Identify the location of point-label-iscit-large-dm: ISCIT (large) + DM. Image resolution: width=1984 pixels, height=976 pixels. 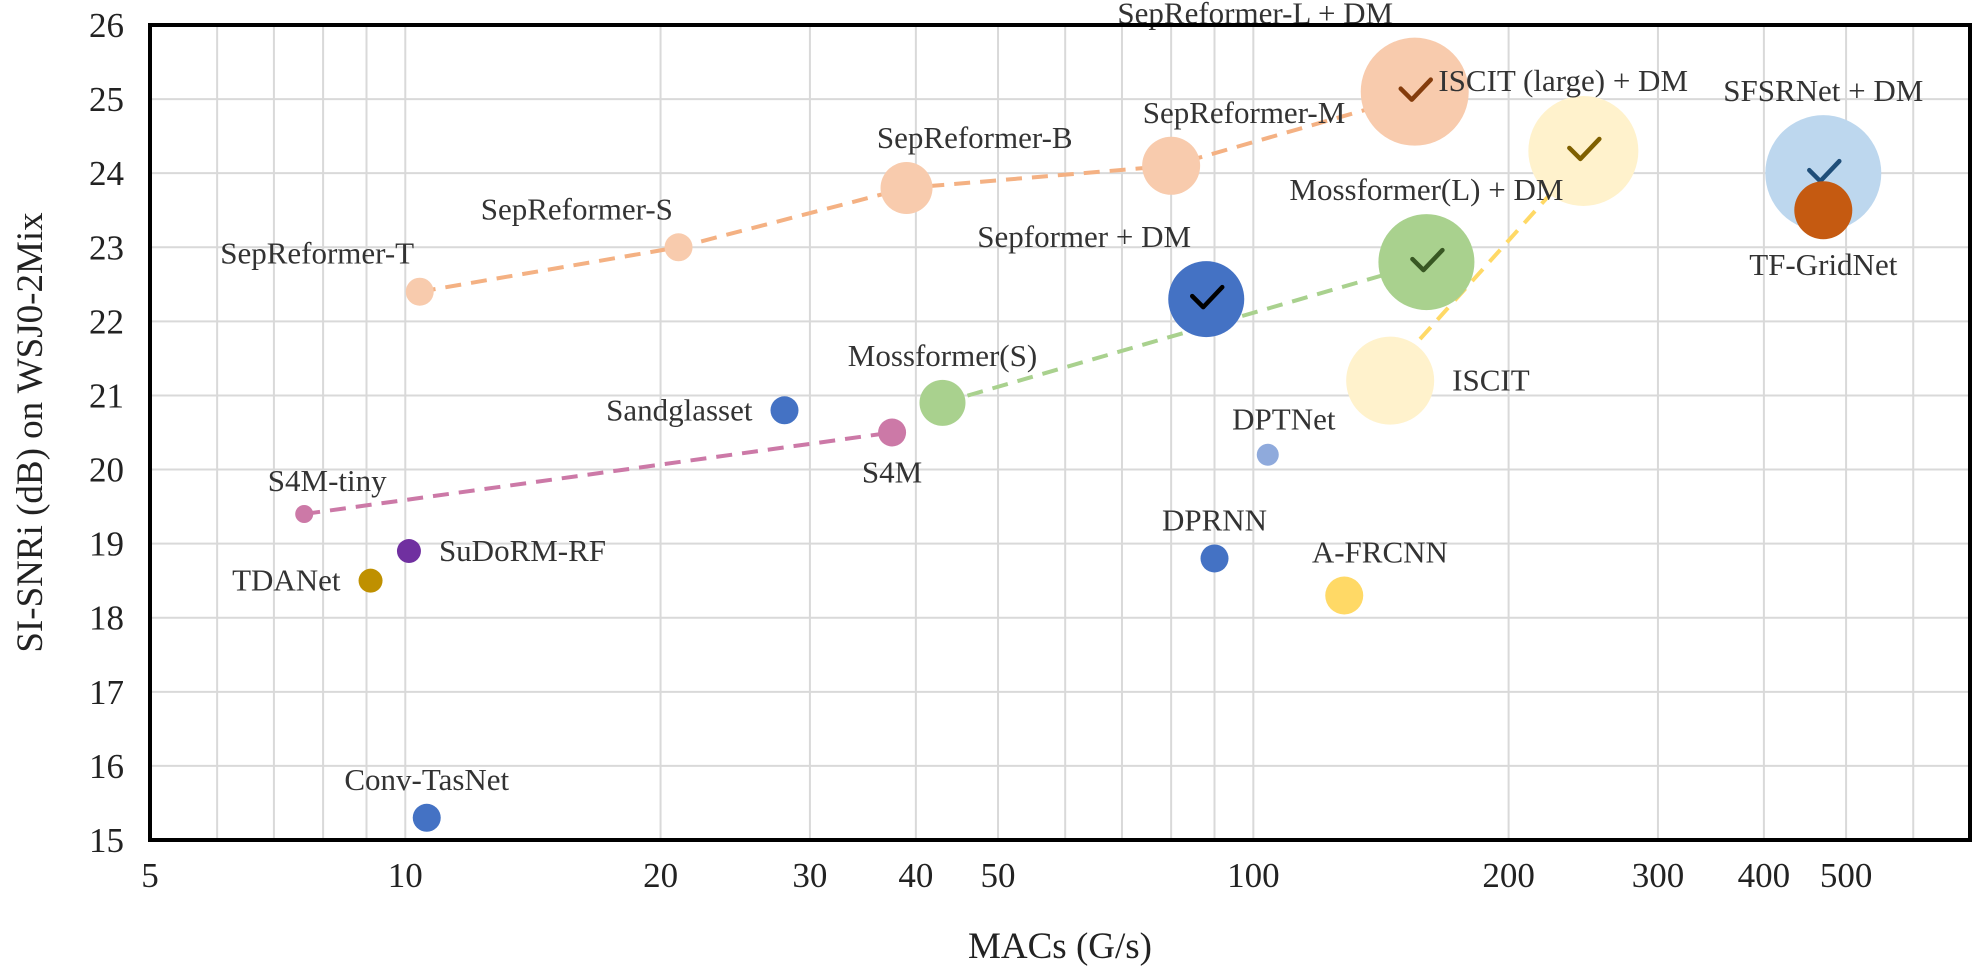
(1563, 80).